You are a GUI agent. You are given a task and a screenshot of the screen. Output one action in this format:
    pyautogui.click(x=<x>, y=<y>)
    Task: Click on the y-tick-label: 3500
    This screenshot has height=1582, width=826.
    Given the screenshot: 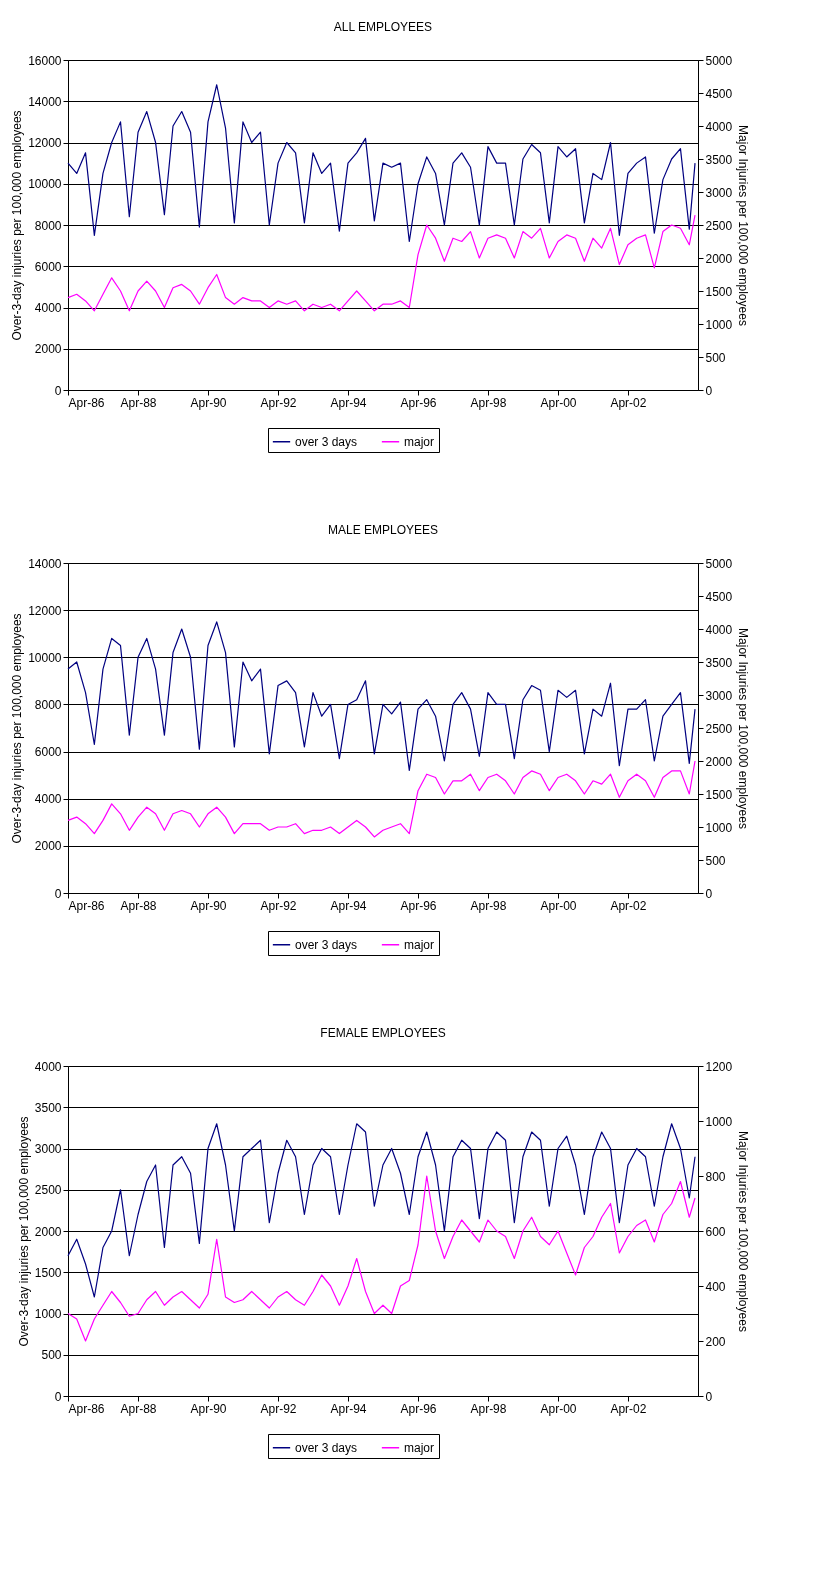 What is the action you would take?
    pyautogui.click(x=48, y=1107)
    